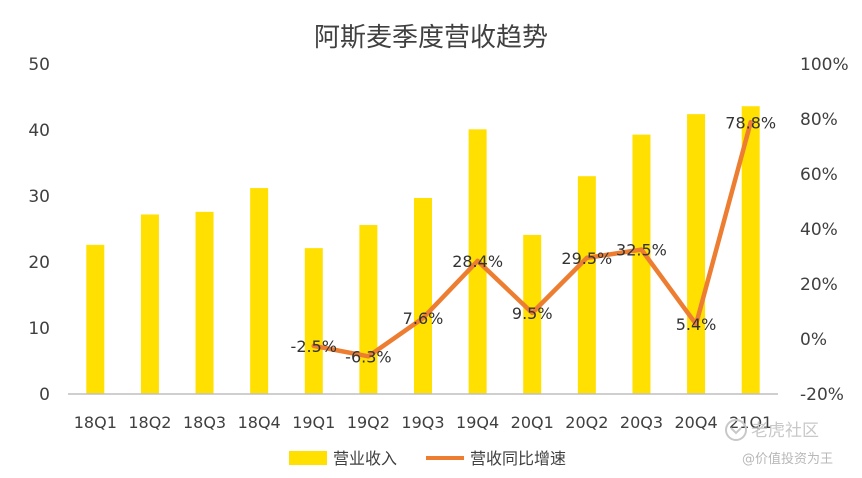 This screenshot has width=862, height=478. Describe the element at coordinates (779, 443) in the screenshot. I see `watermark: 老虎社区 @价值投资为王` at that location.